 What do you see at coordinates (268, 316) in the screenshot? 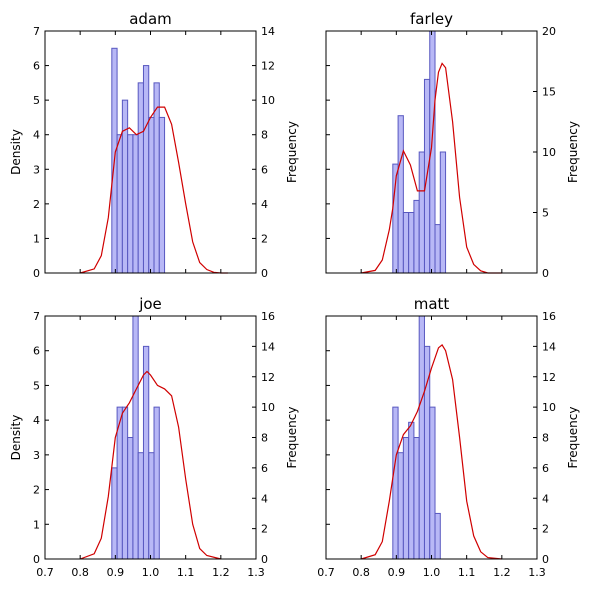
I see `right-tick-label: 16` at bounding box center [268, 316].